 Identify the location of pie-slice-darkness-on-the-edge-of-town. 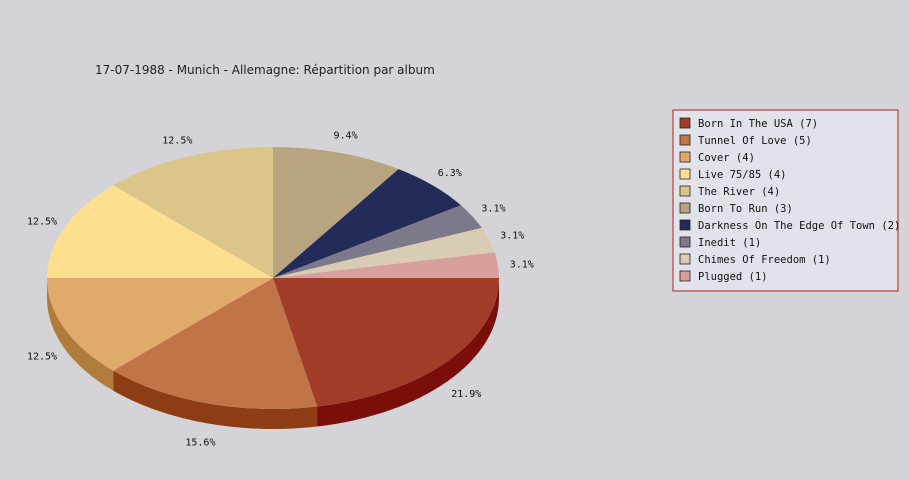
(367, 223).